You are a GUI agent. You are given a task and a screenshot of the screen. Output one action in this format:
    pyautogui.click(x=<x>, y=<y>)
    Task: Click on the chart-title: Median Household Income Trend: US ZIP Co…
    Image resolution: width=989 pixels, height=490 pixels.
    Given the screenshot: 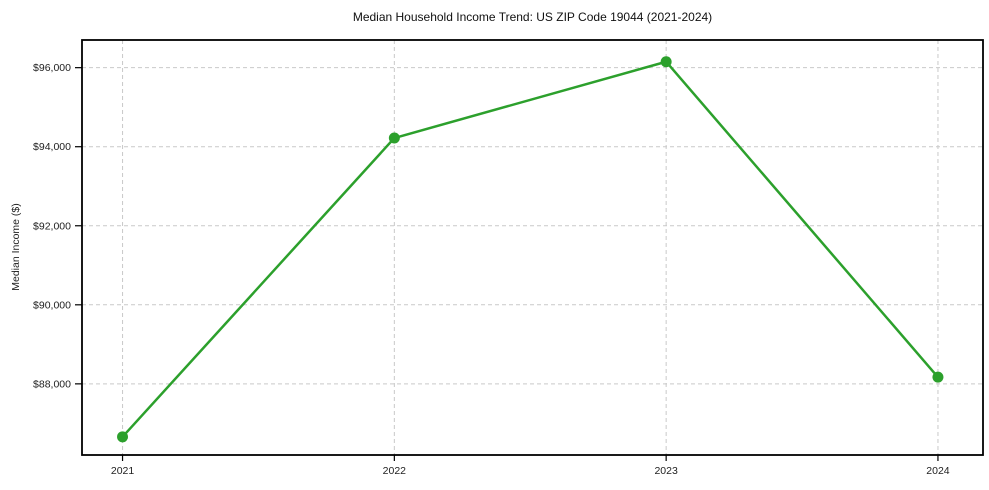 What is the action you would take?
    pyautogui.click(x=532, y=17)
    